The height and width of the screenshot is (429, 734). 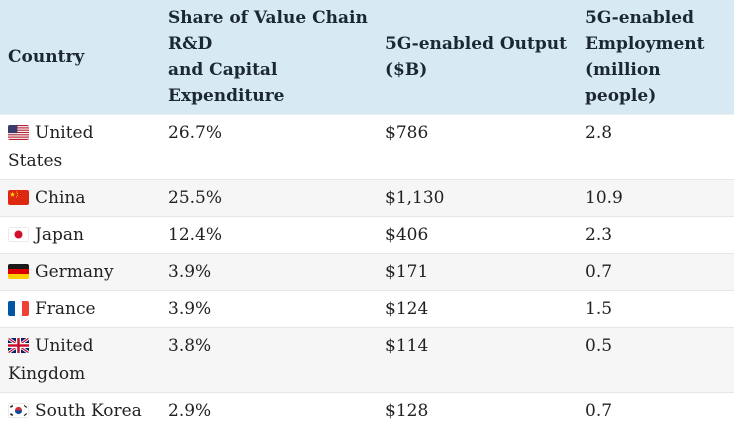 I want to click on country-cell: Japan, so click(x=80, y=235).